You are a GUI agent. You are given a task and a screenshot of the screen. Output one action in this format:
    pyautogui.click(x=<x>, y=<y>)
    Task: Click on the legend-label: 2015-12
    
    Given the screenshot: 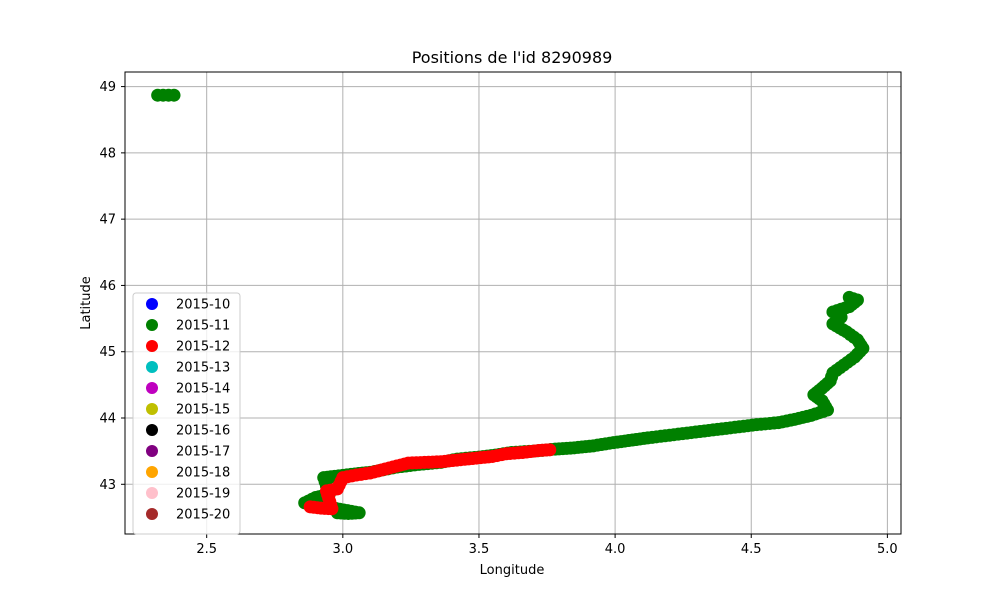 What is the action you would take?
    pyautogui.click(x=203, y=347)
    